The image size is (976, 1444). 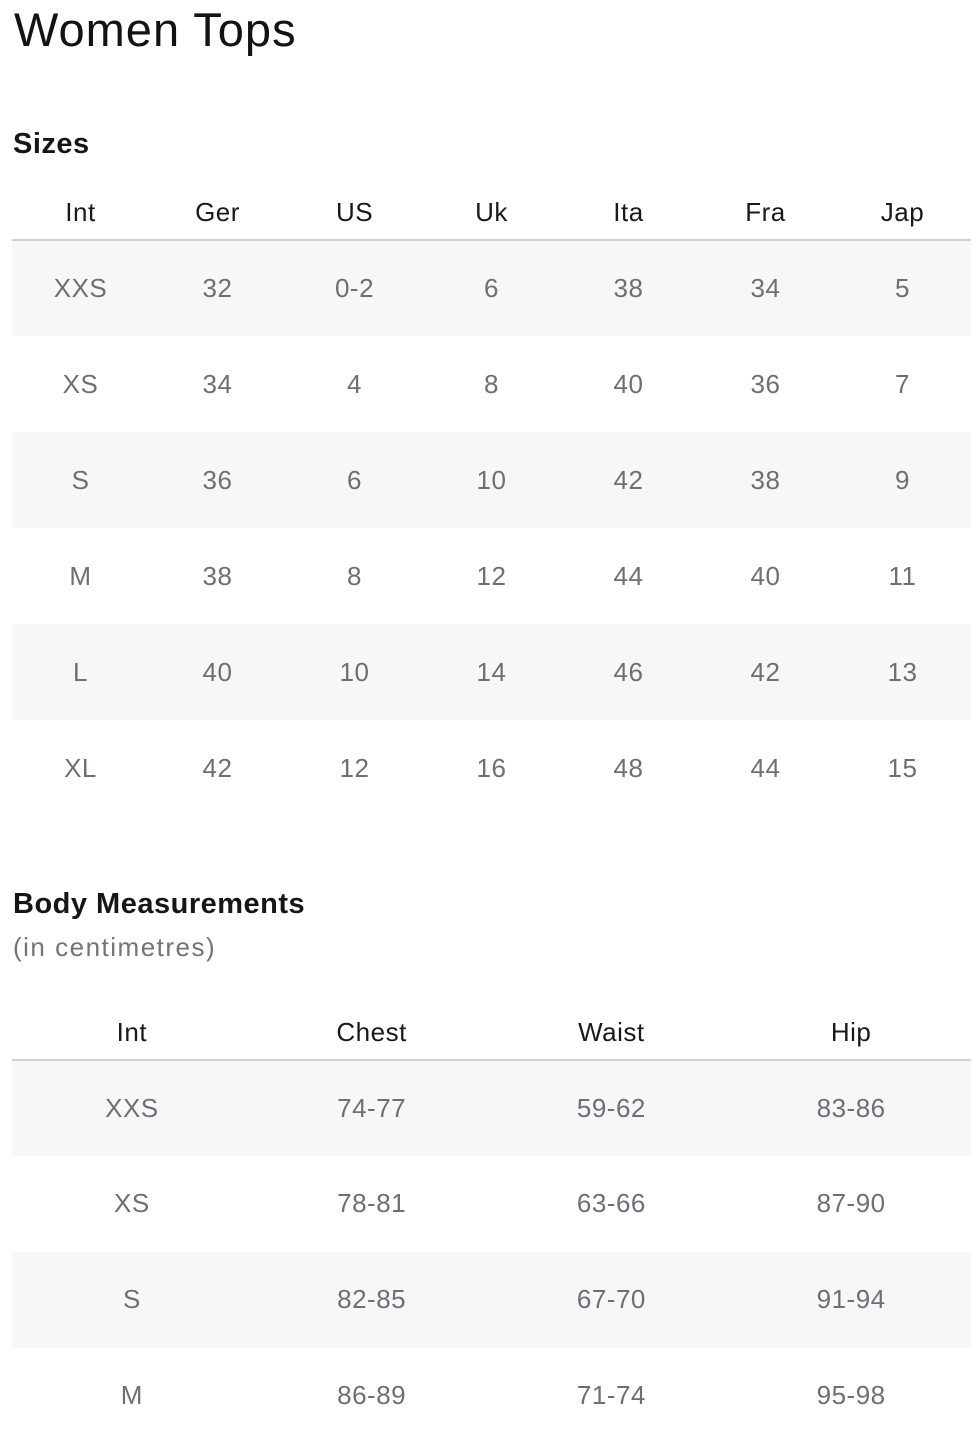 What do you see at coordinates (851, 1395) in the screenshot?
I see `table-cell: 95-98` at bounding box center [851, 1395].